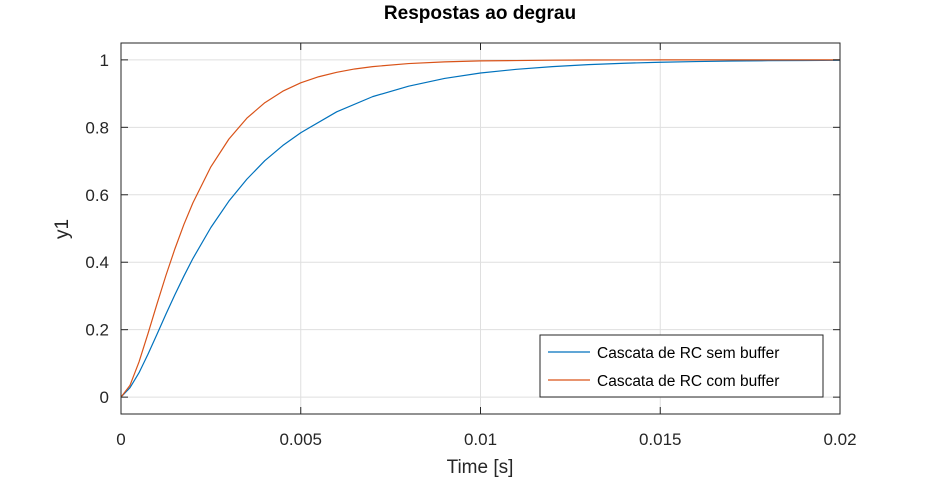 The height and width of the screenshot is (478, 928). What do you see at coordinates (480, 467) in the screenshot?
I see `x-axis-label: Time [s]` at bounding box center [480, 467].